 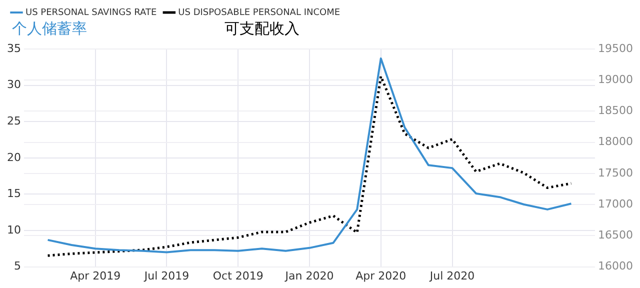 What do you see at coordinates (95, 275) in the screenshot?
I see `x-tick-label: Apr 2019` at bounding box center [95, 275].